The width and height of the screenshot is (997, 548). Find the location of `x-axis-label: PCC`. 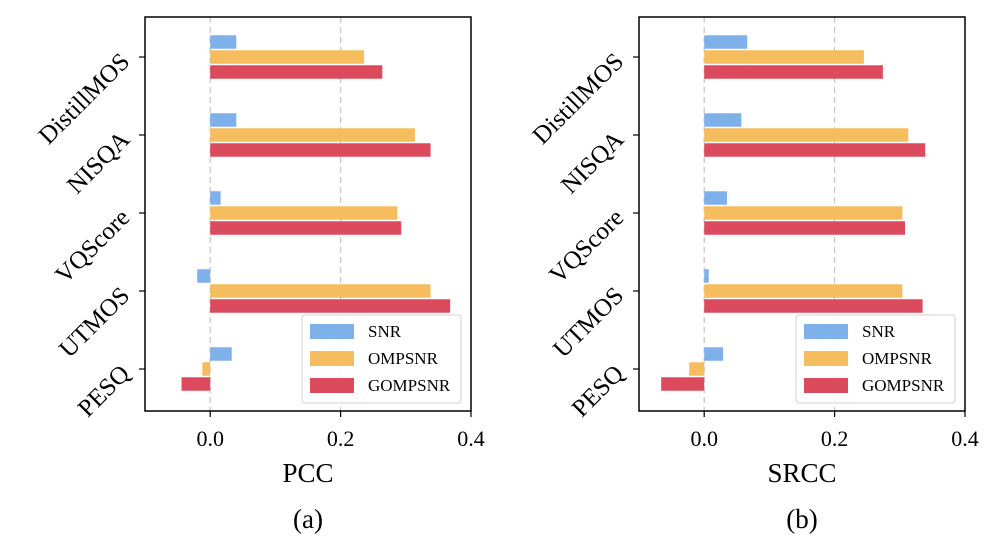

x-axis-label: PCC is located at coordinates (307, 473).